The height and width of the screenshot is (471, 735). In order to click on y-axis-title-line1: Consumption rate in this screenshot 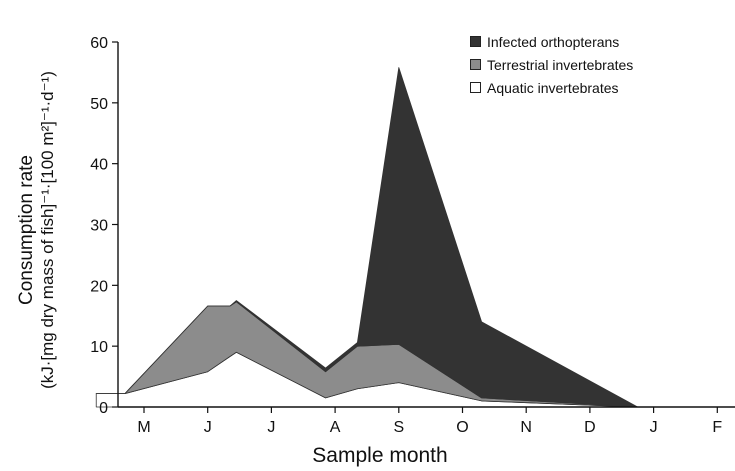, I will do `click(26, 229)`.